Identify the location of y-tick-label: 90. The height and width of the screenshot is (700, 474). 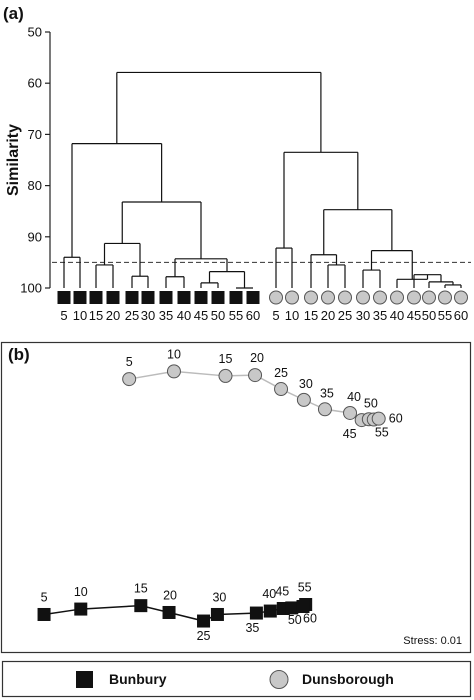
(35, 236).